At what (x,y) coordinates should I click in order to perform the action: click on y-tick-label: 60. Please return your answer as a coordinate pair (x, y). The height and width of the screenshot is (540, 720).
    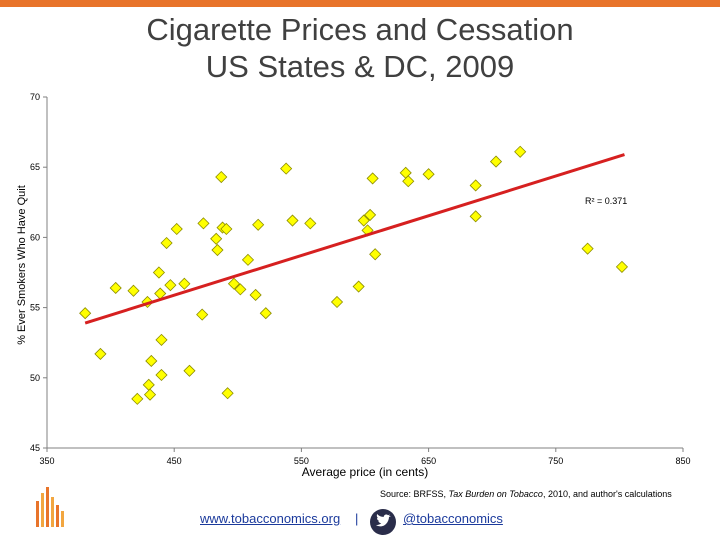
    Looking at the image, I should click on (35, 237).